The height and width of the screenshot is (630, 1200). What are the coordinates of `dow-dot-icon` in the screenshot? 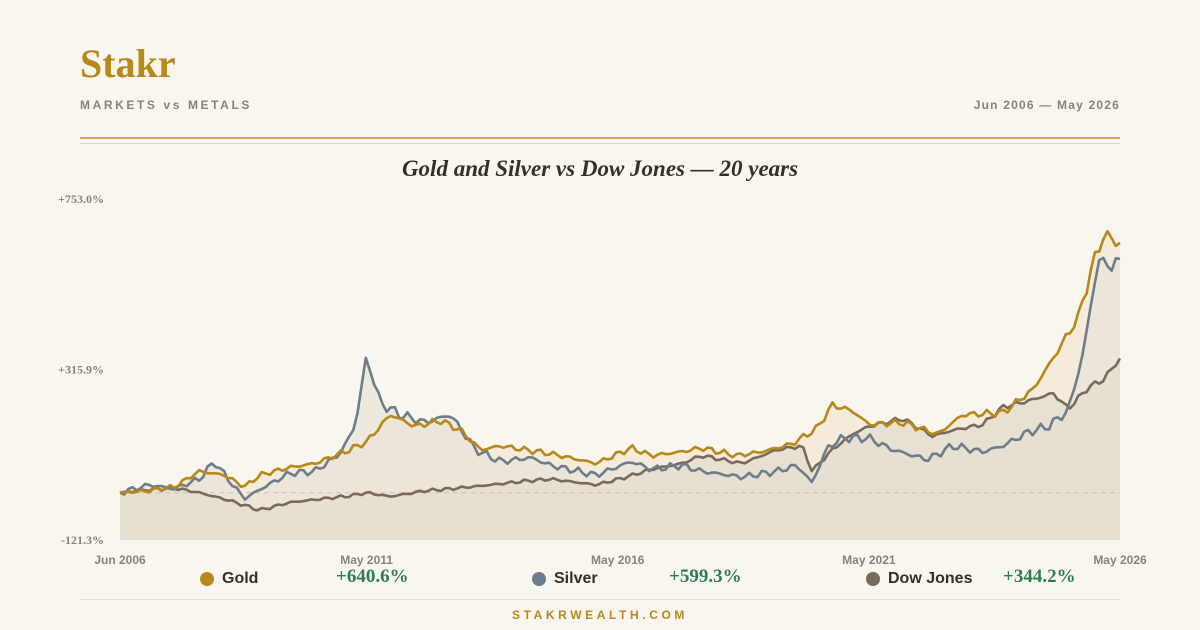 It's located at (873, 579).